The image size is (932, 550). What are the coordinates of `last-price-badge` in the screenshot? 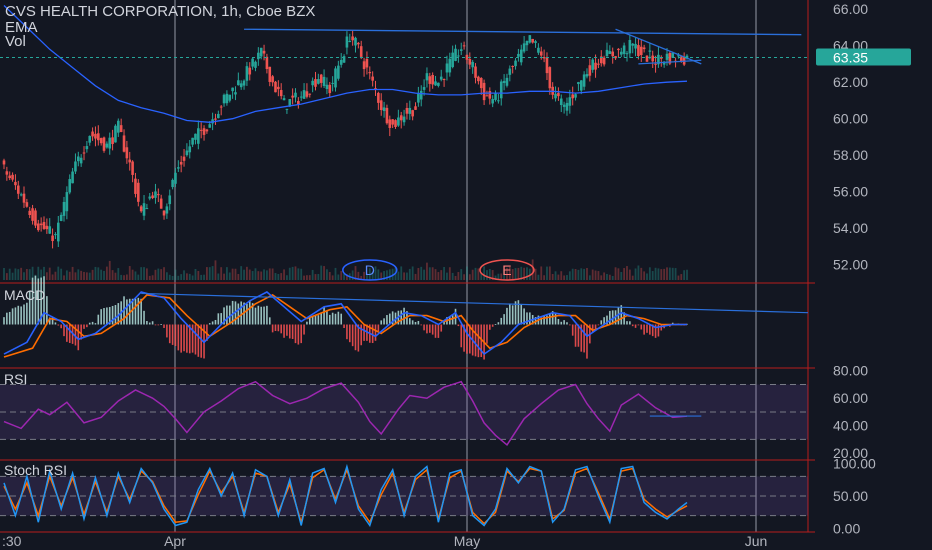 It's located at (863, 57).